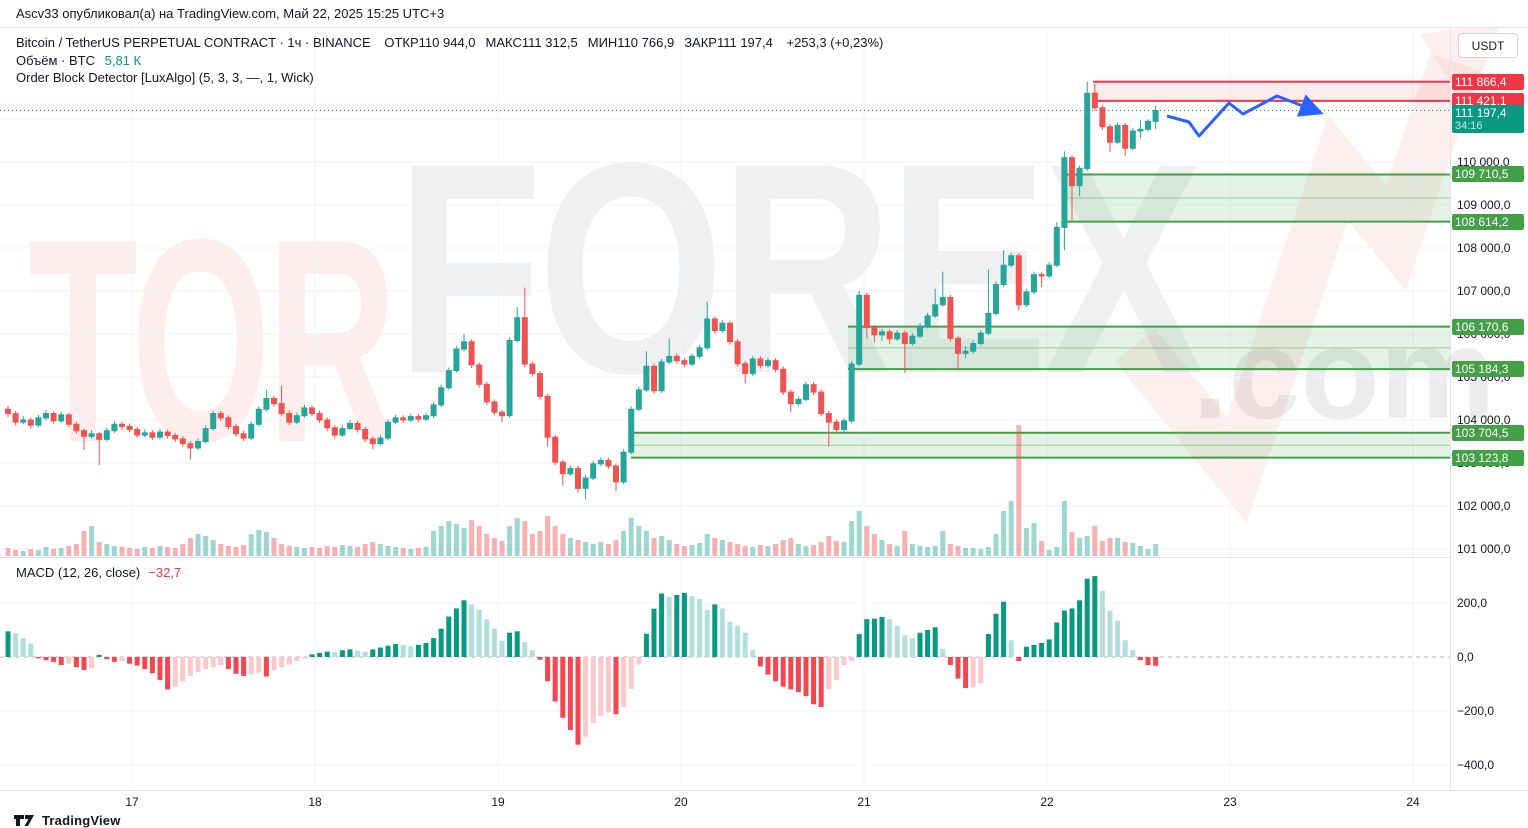 The image size is (1528, 828). I want to click on tradingview-brand-text: TradingView, so click(81, 820).